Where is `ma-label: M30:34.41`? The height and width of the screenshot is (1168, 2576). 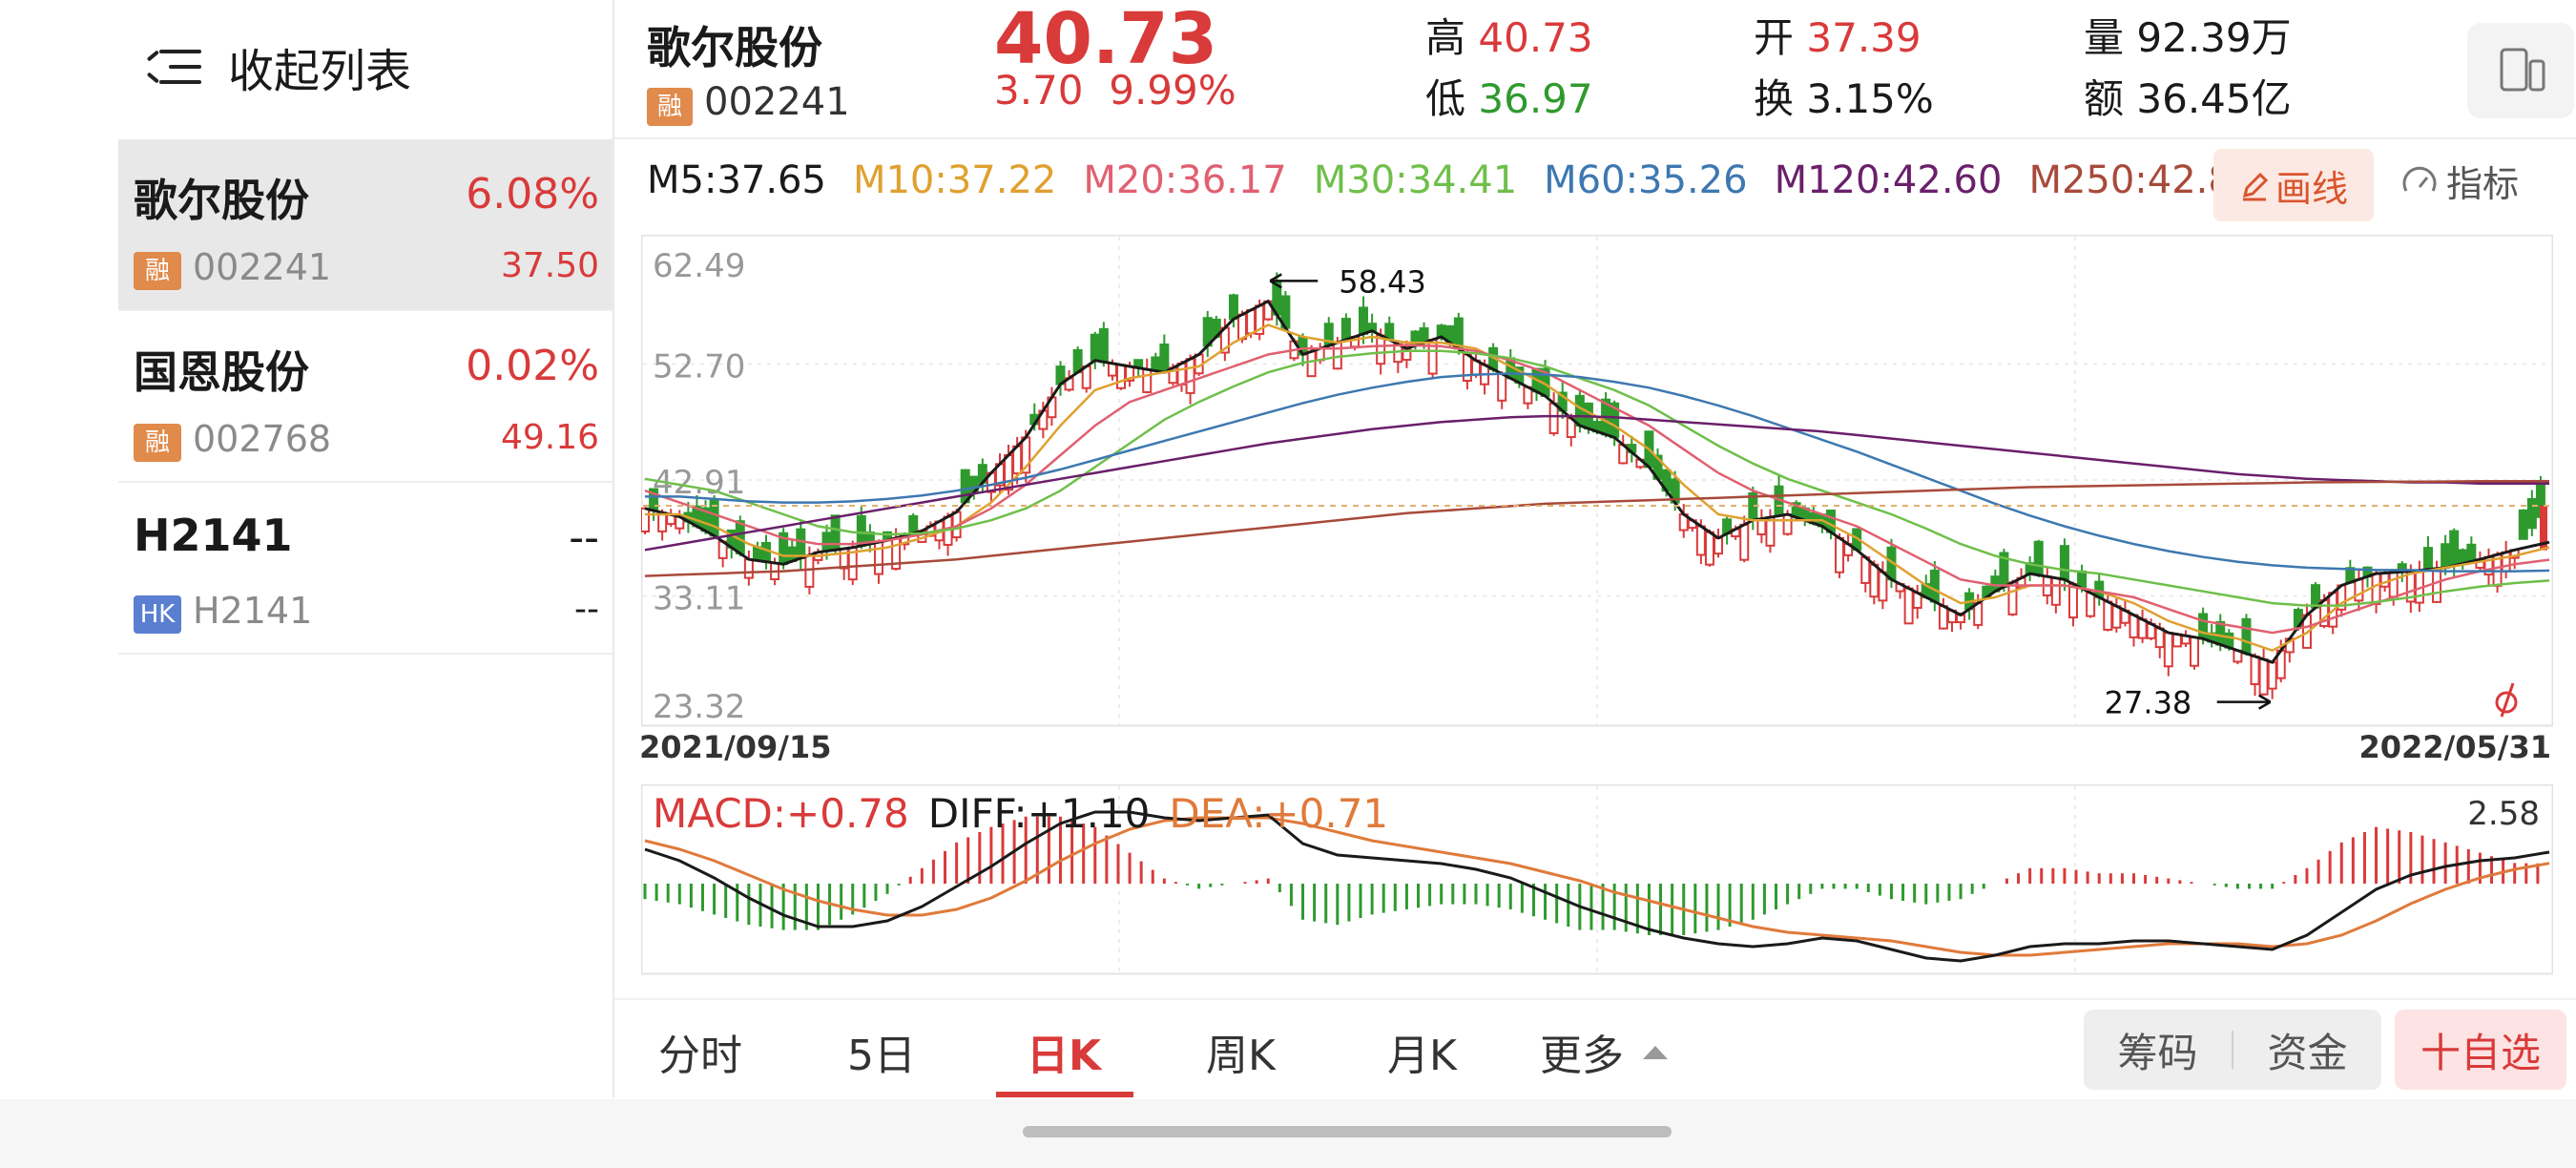
ma-label: M30:34.41 is located at coordinates (1415, 180).